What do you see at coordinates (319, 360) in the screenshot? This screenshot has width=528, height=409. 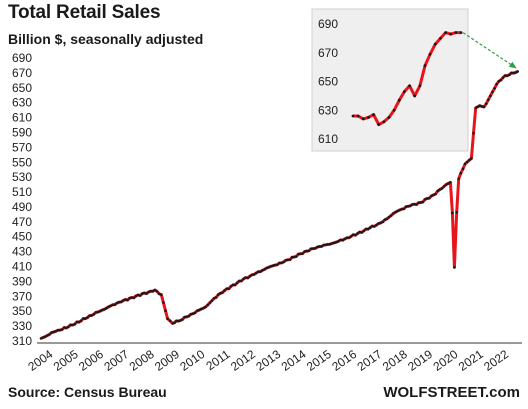 I see `x-tick-label: 2015` at bounding box center [319, 360].